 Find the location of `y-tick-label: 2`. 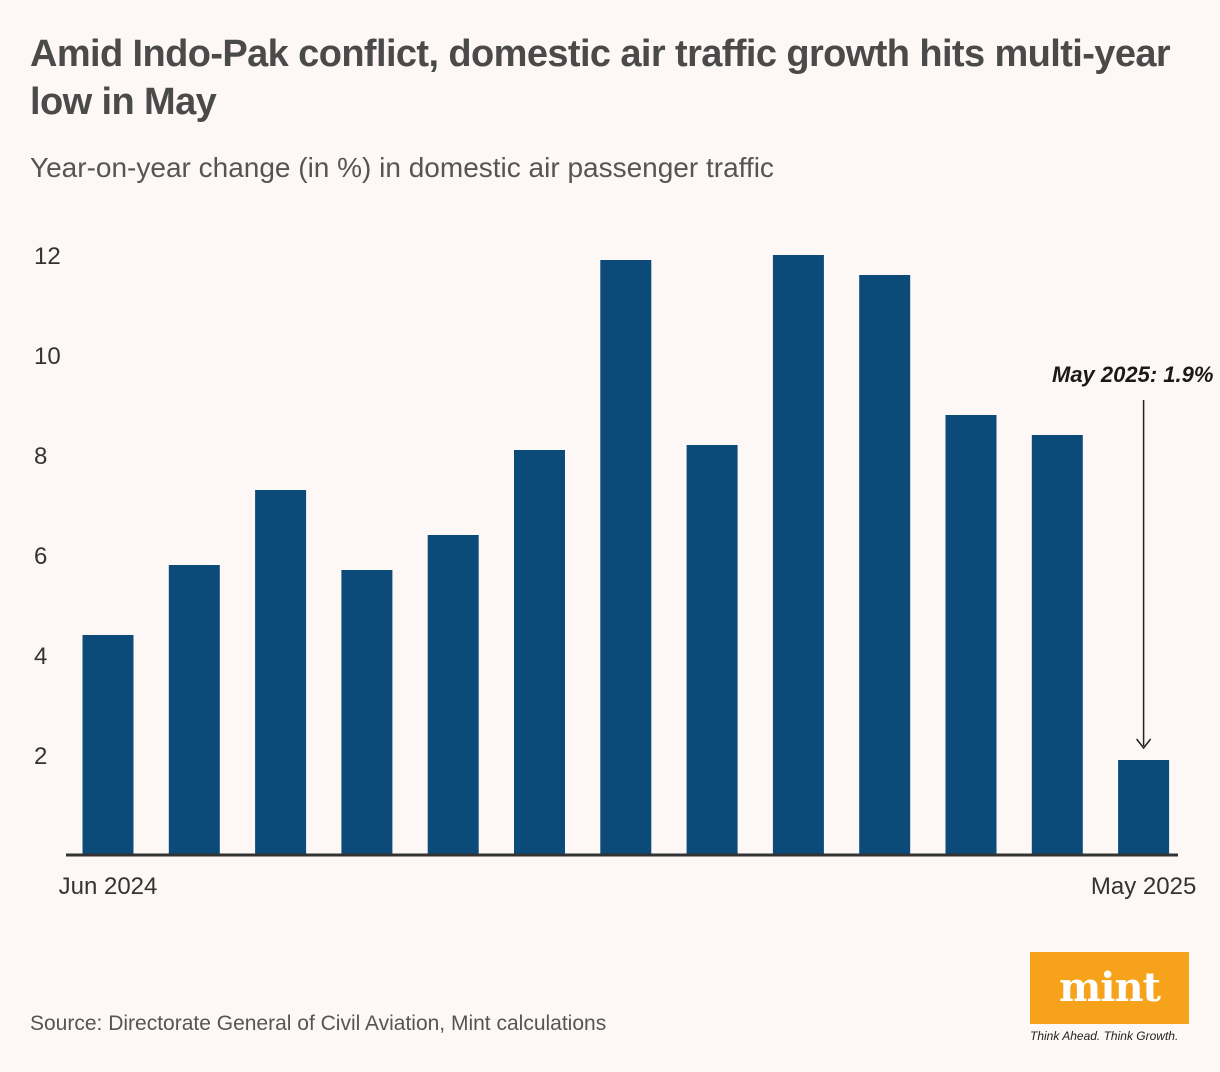

y-tick-label: 2 is located at coordinates (40, 756).